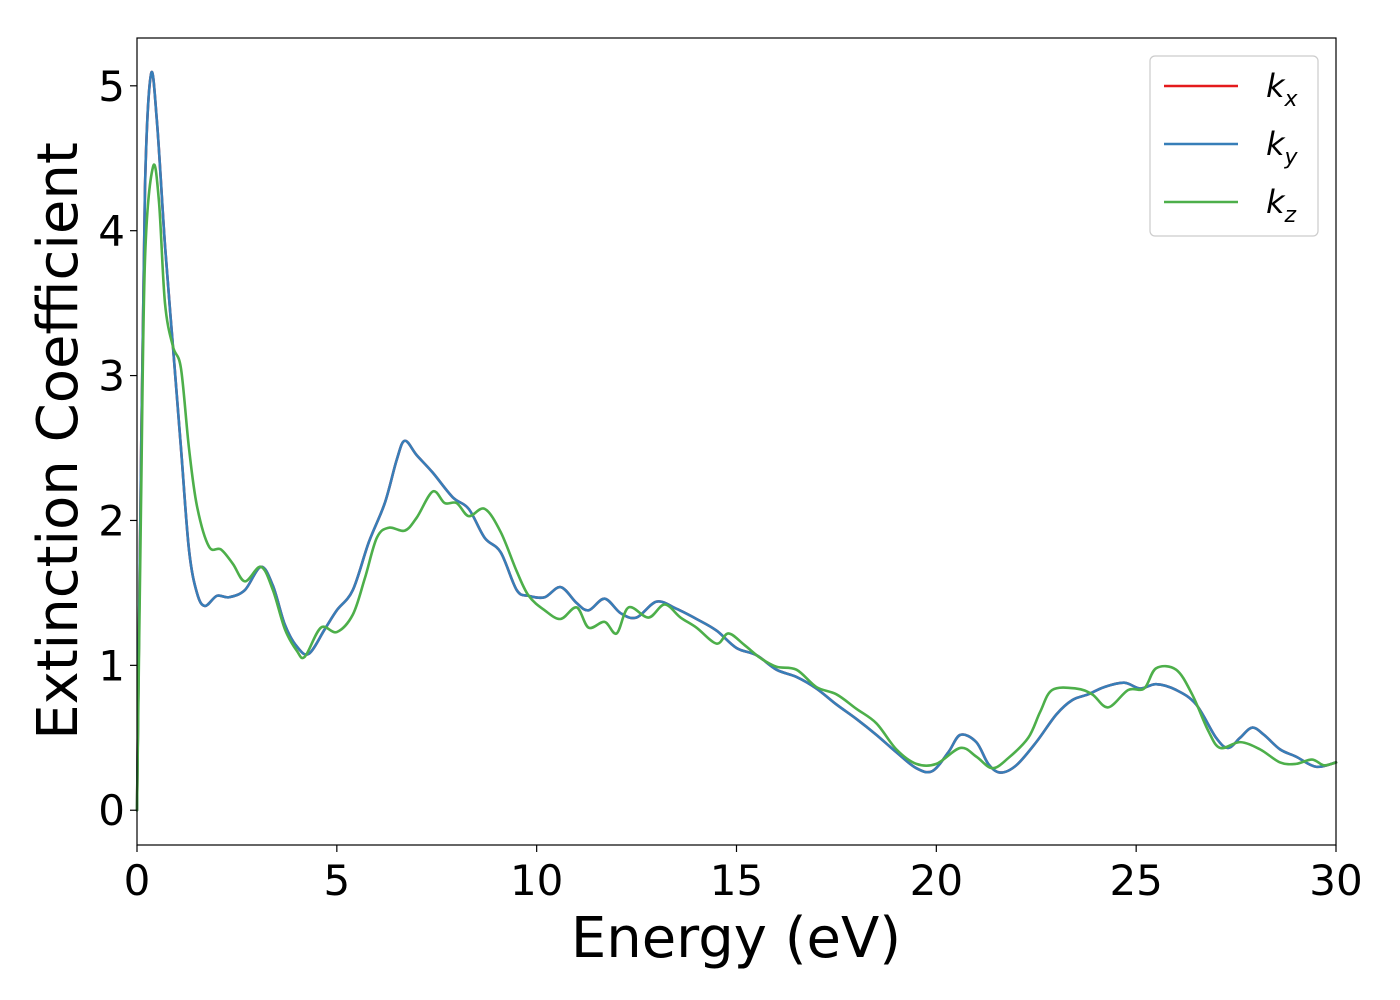 The height and width of the screenshot is (1000, 1400). Describe the element at coordinates (111, 520) in the screenshot. I see `y-tick-label: 2` at that location.